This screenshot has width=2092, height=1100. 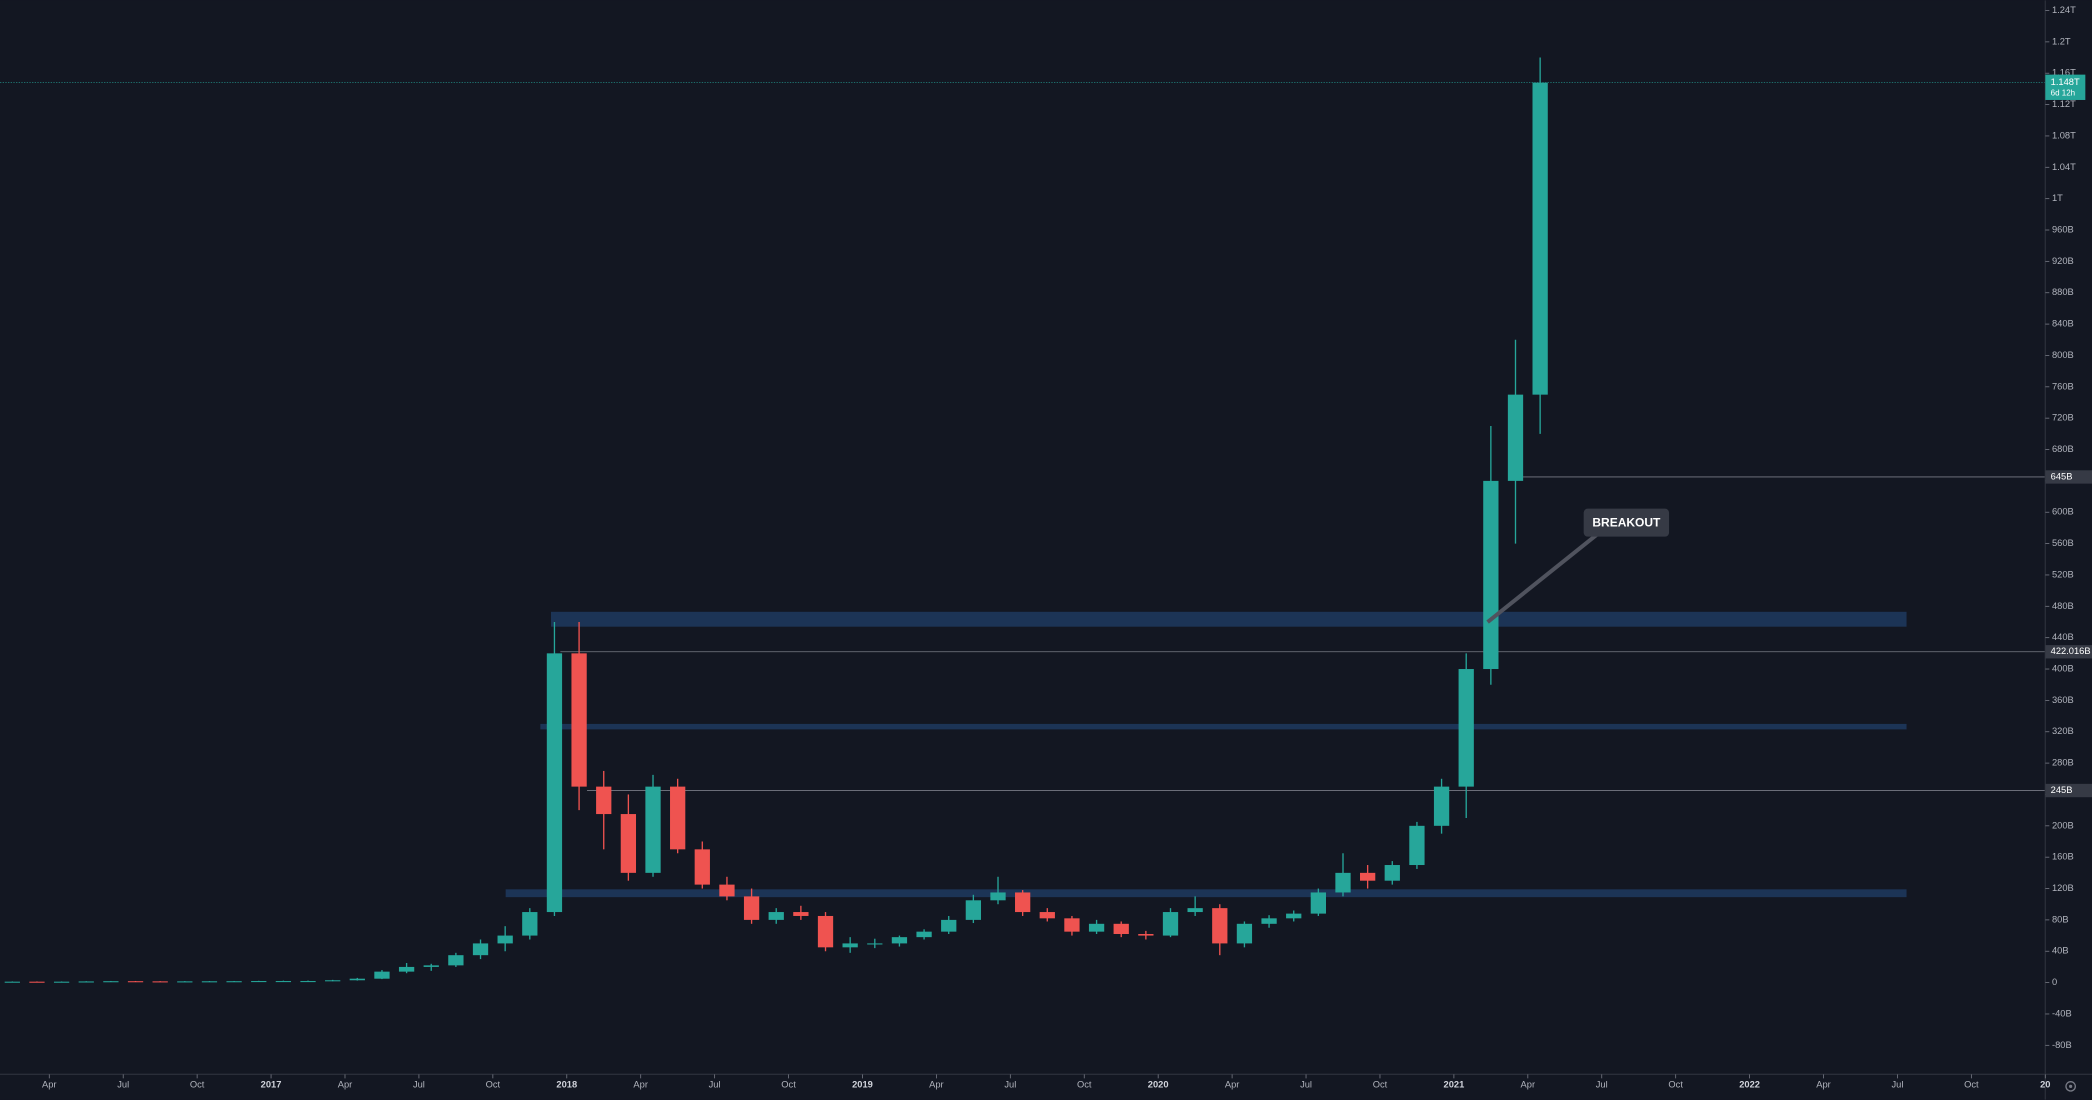 What do you see at coordinates (2060, 919) in the screenshot?
I see `y-tick-label: 80B` at bounding box center [2060, 919].